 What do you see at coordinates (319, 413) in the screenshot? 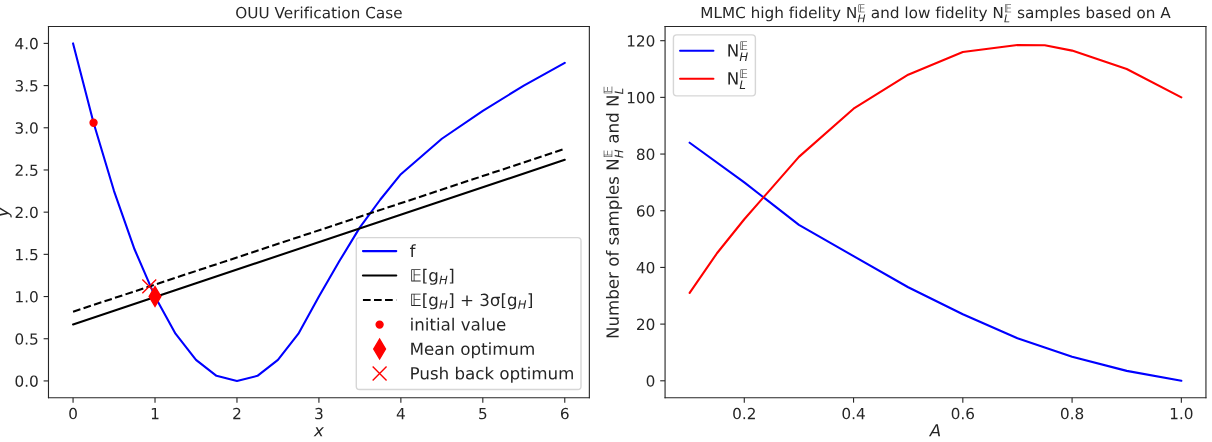
I see `x-tick-label: 3` at bounding box center [319, 413].